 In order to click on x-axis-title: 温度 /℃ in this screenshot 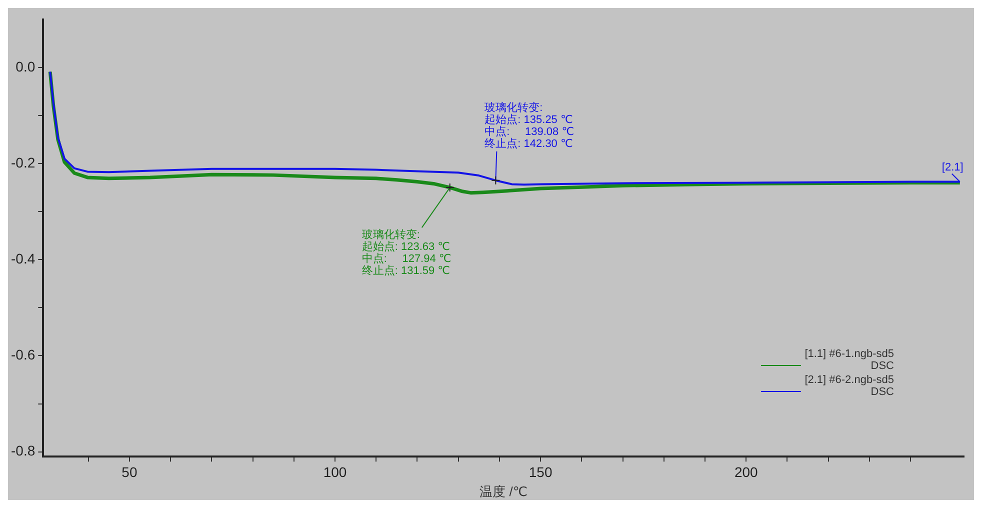, I will do `click(504, 491)`.